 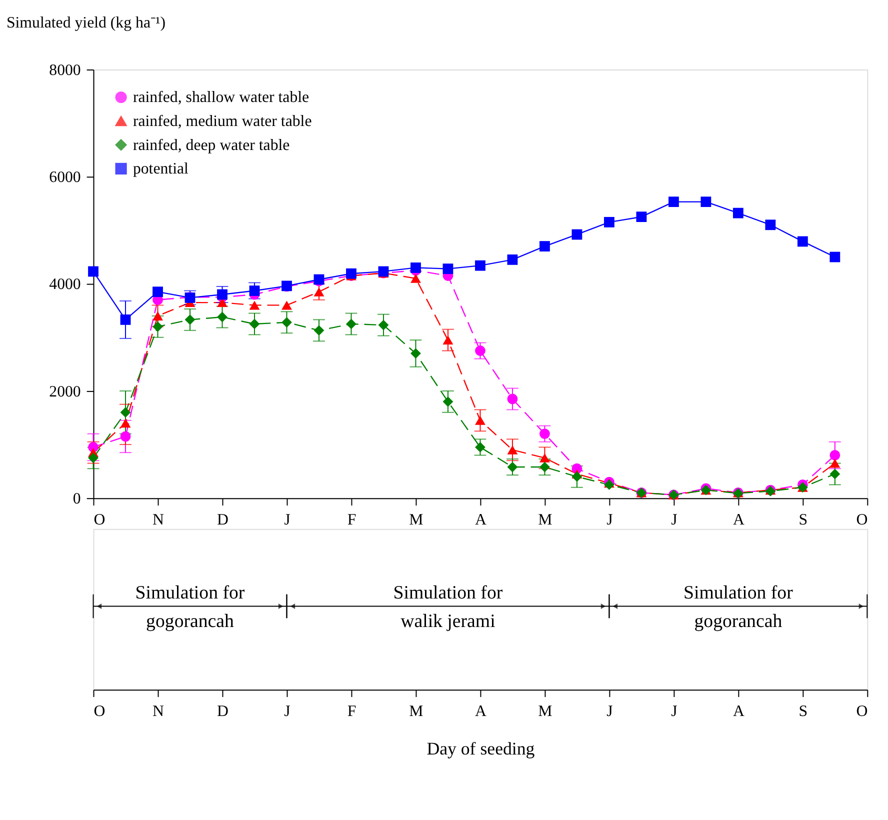 What do you see at coordinates (158, 711) in the screenshot?
I see `category-label: N` at bounding box center [158, 711].